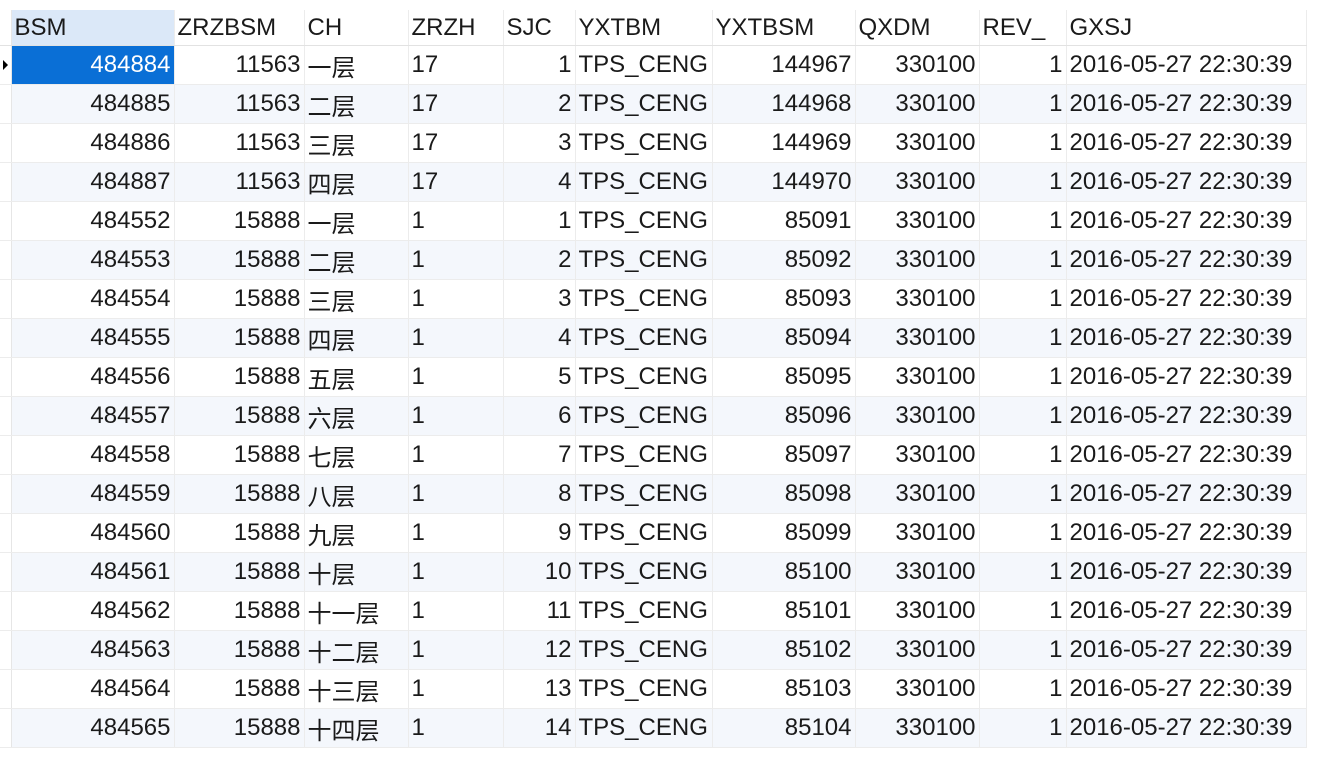 The width and height of the screenshot is (1340, 758). I want to click on cell-bsm: 484887, so click(93, 182).